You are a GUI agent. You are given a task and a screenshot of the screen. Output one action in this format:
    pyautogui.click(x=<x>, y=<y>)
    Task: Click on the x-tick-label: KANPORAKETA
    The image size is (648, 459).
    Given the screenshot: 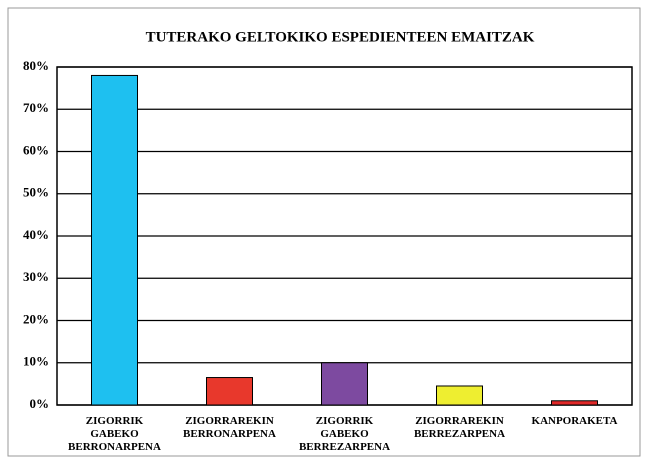 What is the action you would take?
    pyautogui.click(x=575, y=421)
    